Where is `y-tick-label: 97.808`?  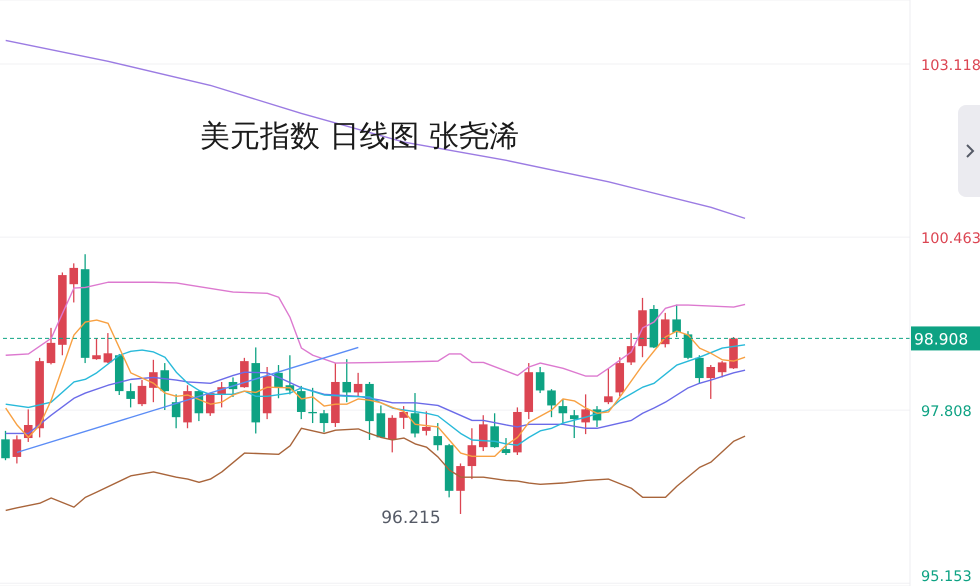 y-tick-label: 97.808 is located at coordinates (946, 412).